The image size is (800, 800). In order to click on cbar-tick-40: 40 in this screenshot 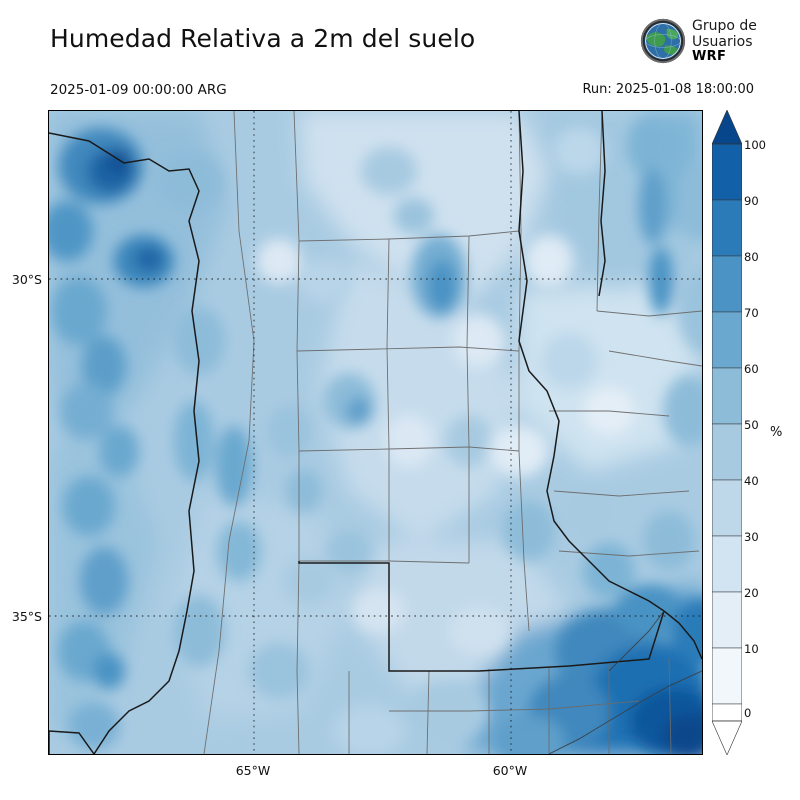, I will do `click(751, 481)`.